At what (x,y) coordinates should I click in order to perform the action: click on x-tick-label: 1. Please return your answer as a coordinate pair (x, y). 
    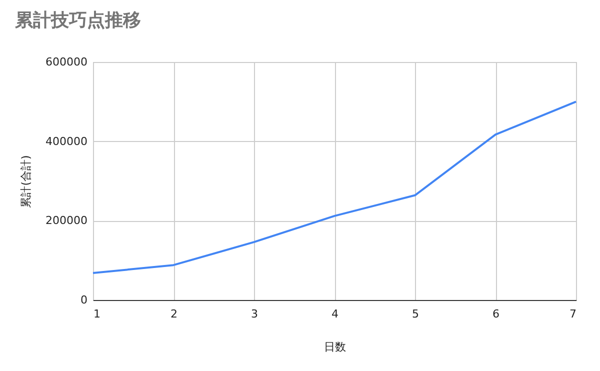
    Looking at the image, I should click on (97, 314).